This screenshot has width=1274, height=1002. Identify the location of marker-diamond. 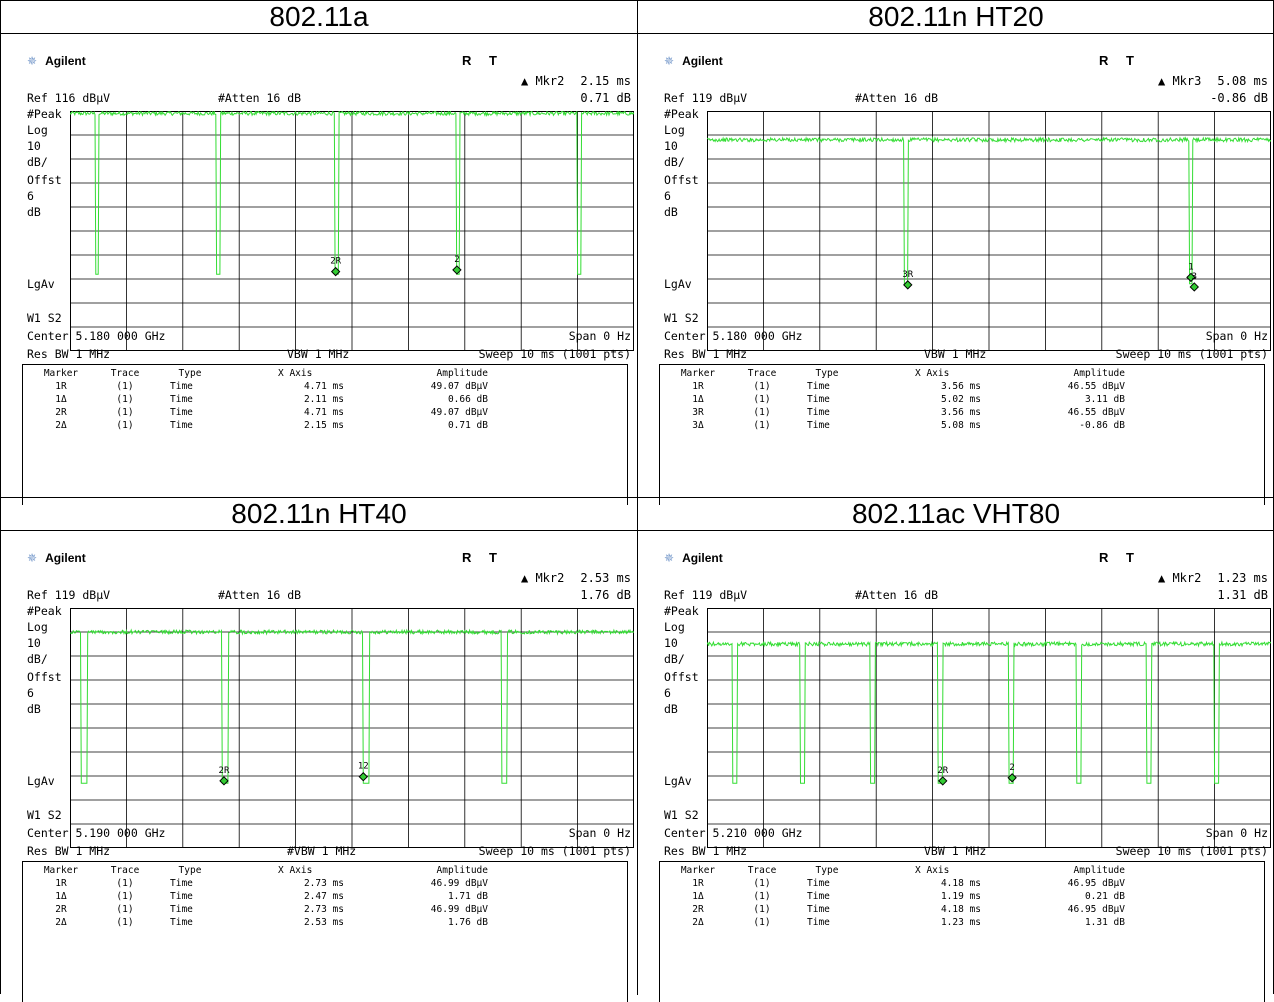
(943, 781).